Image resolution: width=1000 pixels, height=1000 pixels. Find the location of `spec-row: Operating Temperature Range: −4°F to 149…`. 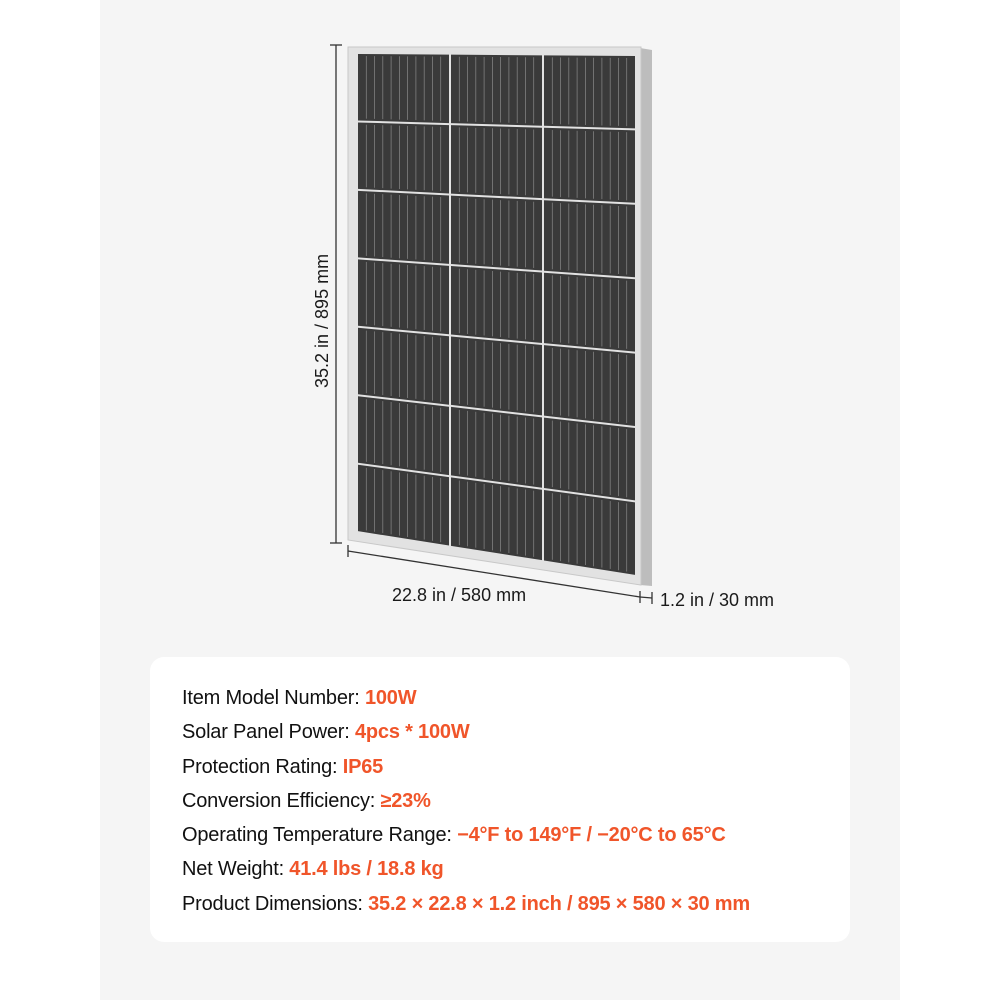

spec-row: Operating Temperature Range: −4°F to 149… is located at coordinates (466, 835).